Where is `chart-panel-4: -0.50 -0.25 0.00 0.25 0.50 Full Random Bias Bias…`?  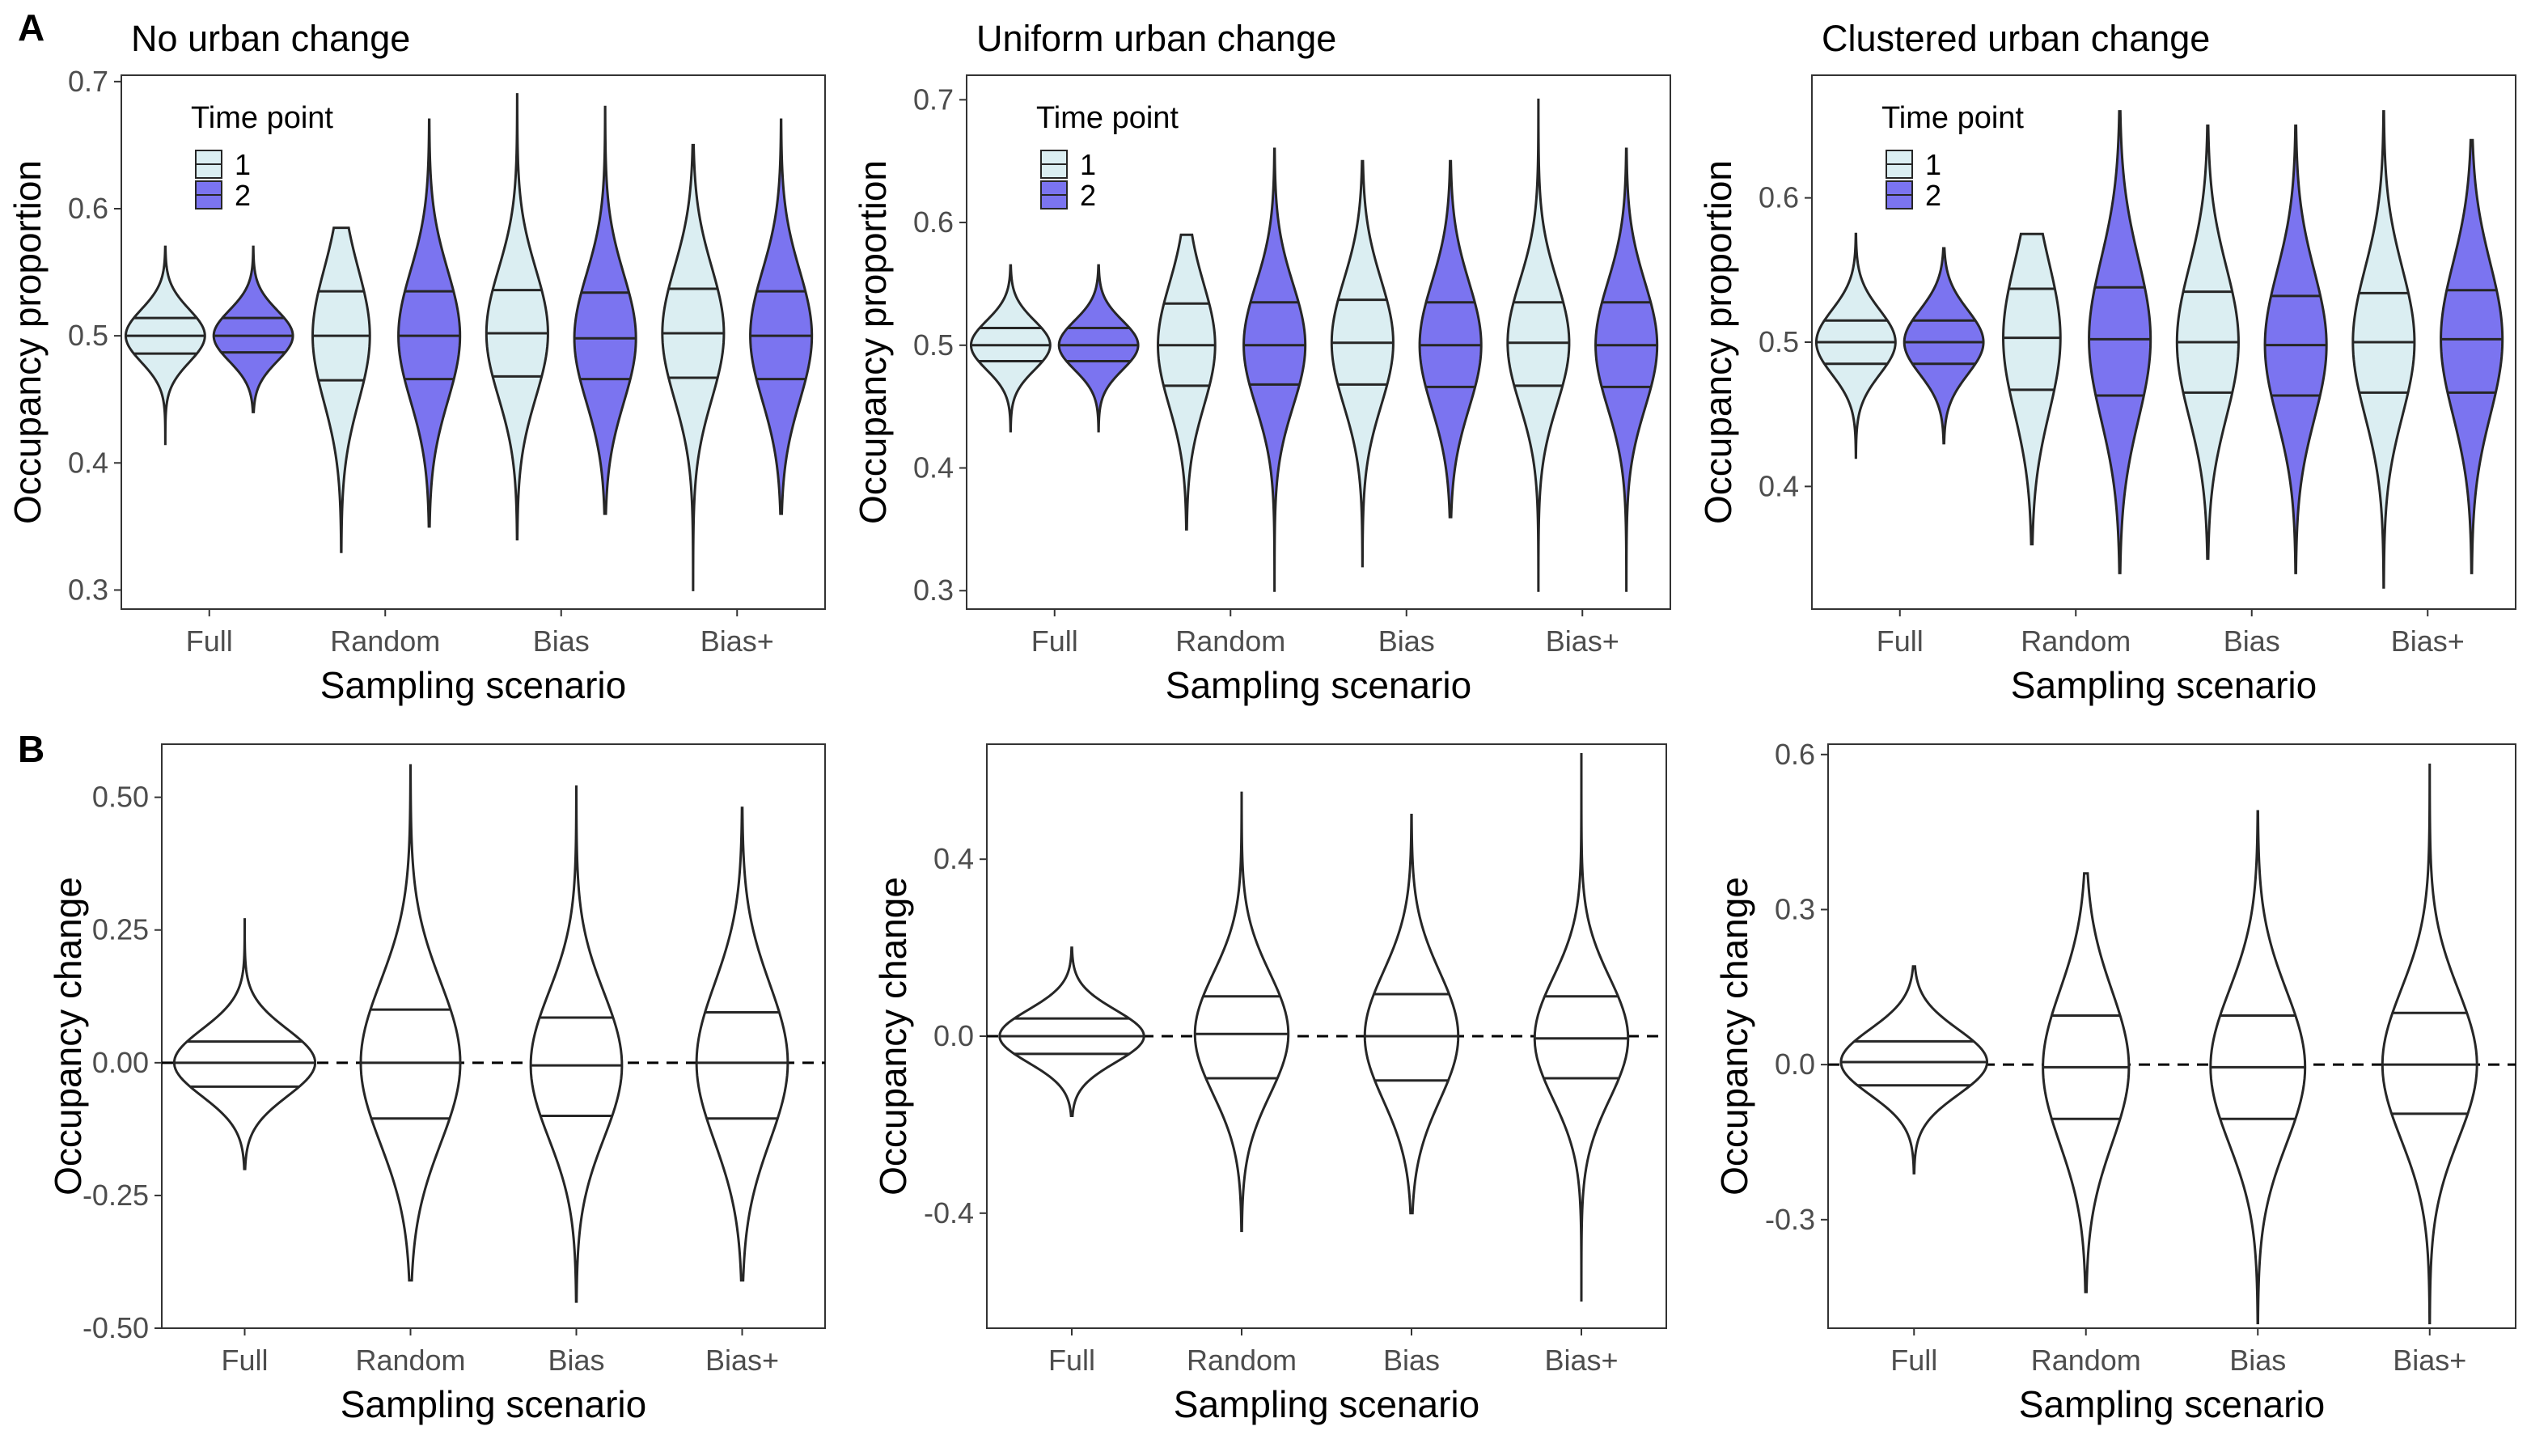
chart-panel-4: -0.50 -0.25 0.00 0.25 0.50 Full Random Bias Bias… is located at coordinates (437, 1084).